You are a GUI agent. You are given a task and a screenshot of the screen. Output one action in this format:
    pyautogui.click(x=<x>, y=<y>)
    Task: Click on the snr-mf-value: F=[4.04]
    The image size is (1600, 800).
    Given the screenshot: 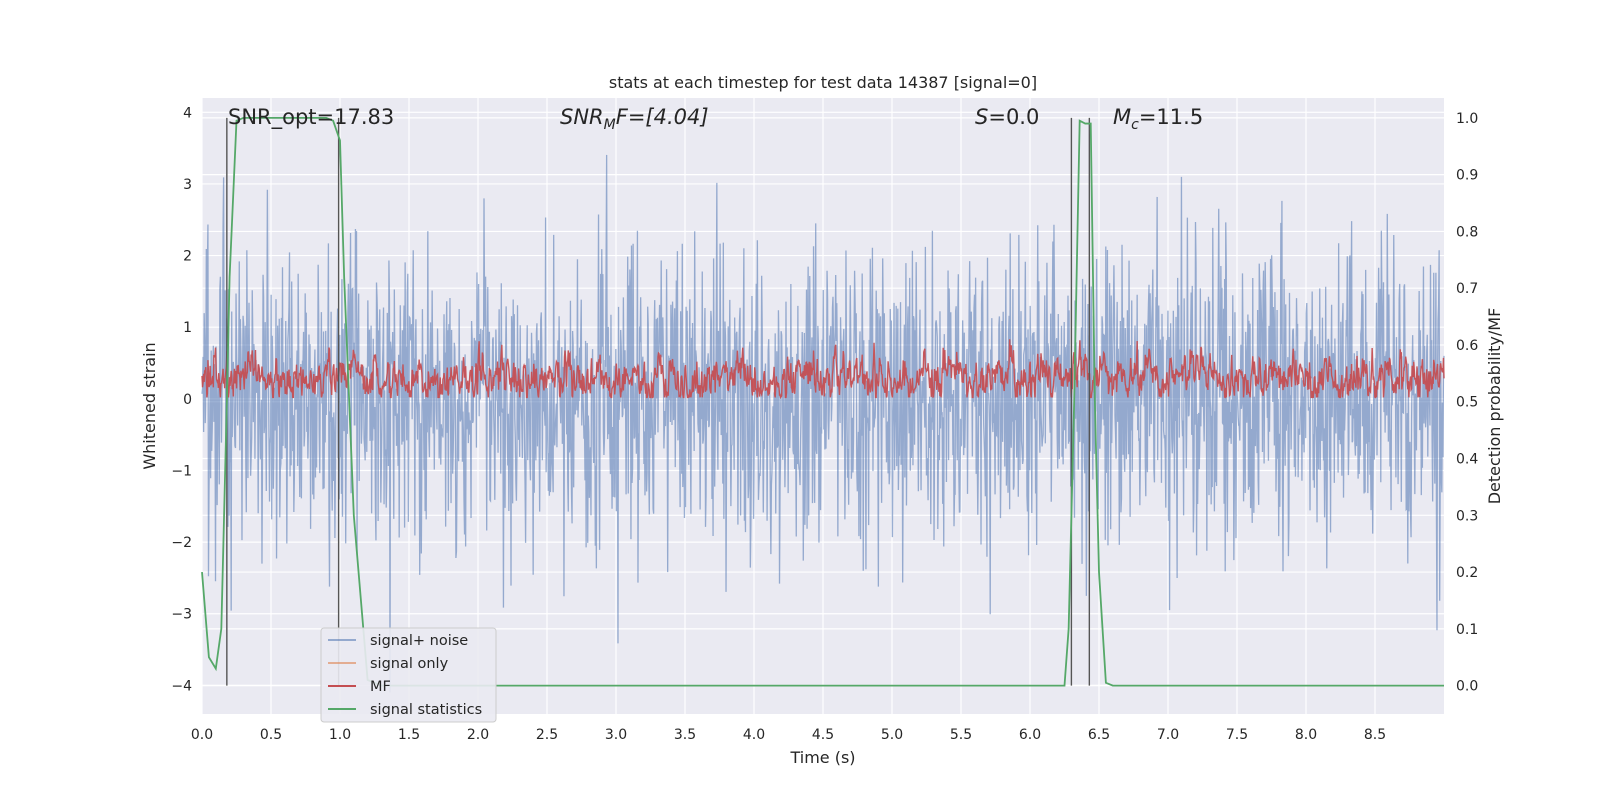 What is the action you would take?
    pyautogui.click(x=662, y=117)
    